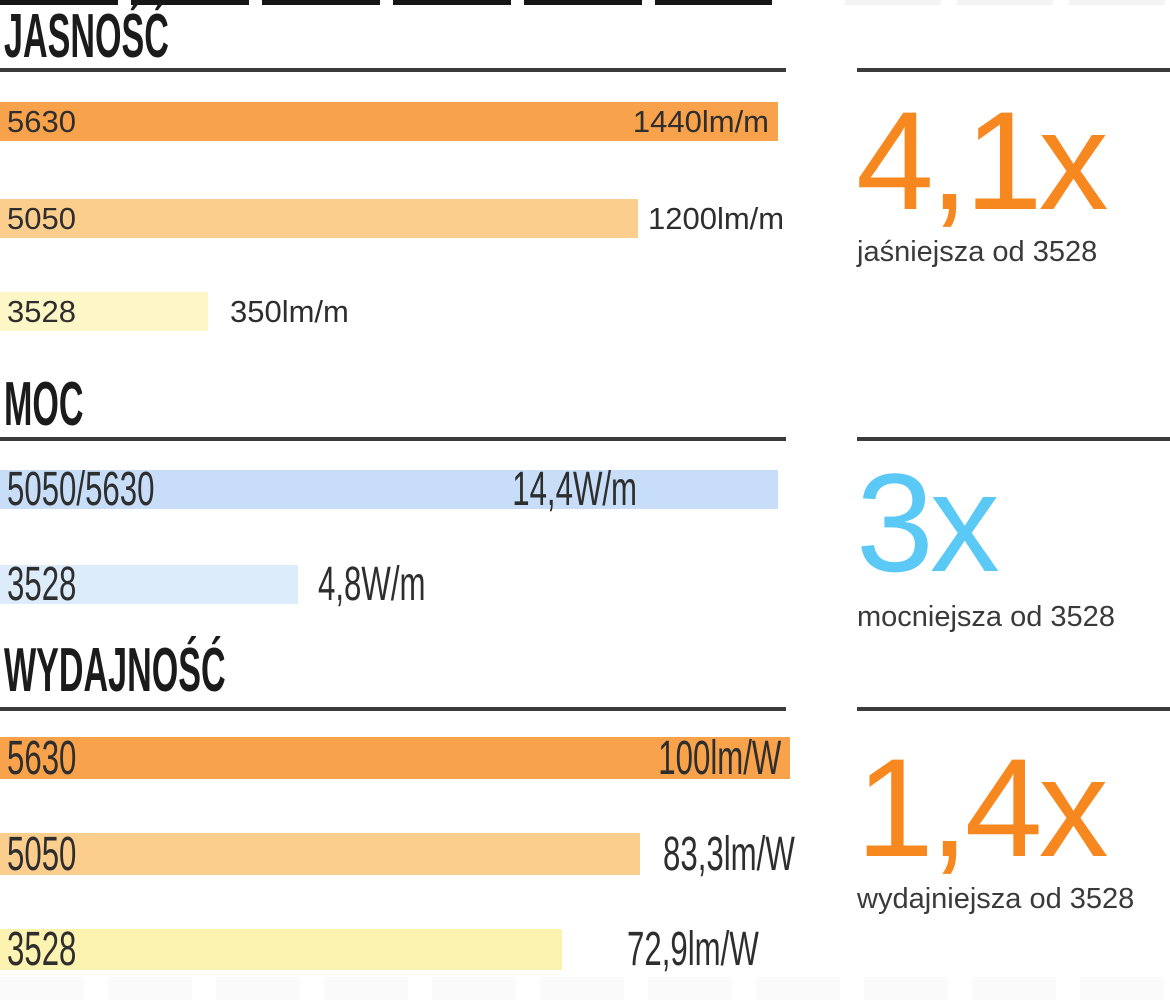  Describe the element at coordinates (1007, 2) in the screenshot. I see `top-crop-strip-right` at that location.